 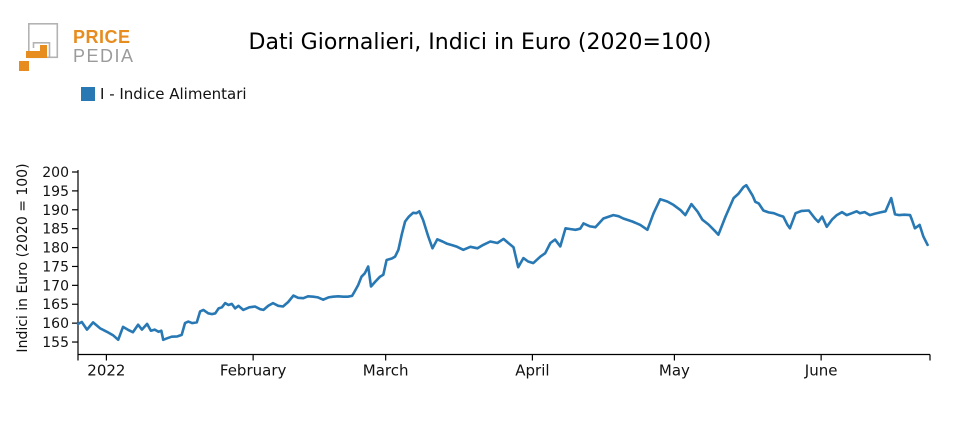 I want to click on pricepedia-logo-icon, so click(x=39, y=46).